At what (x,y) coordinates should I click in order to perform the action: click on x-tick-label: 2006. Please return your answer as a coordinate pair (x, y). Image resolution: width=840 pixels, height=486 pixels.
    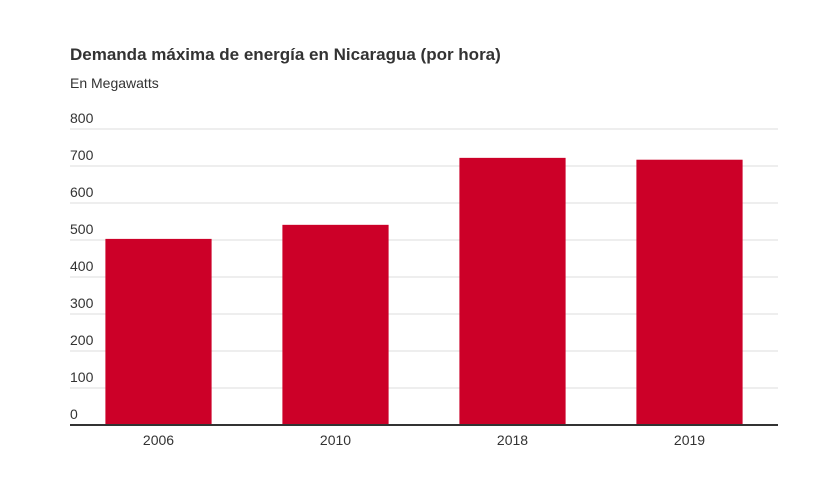
    Looking at the image, I should click on (158, 440).